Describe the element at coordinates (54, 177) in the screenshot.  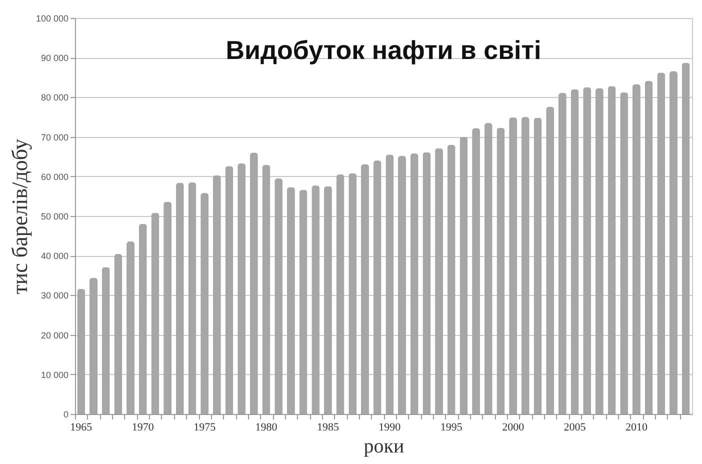
I see `y-tick-label: 60 000` at that location.